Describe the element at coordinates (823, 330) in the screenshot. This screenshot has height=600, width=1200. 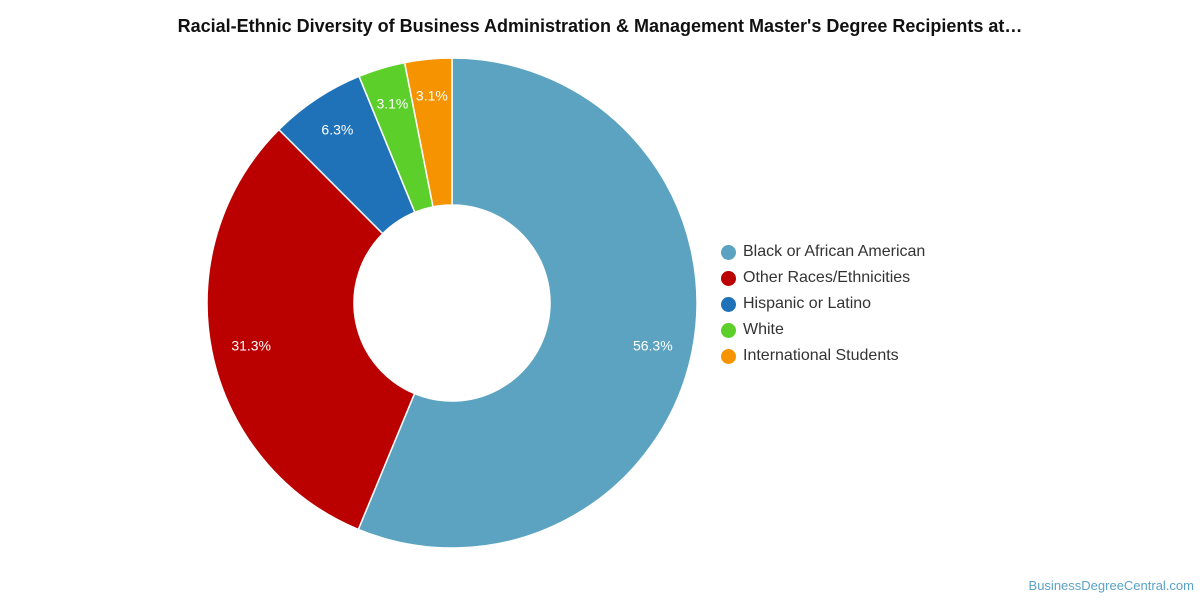
I see `legend-item-white: White` at that location.